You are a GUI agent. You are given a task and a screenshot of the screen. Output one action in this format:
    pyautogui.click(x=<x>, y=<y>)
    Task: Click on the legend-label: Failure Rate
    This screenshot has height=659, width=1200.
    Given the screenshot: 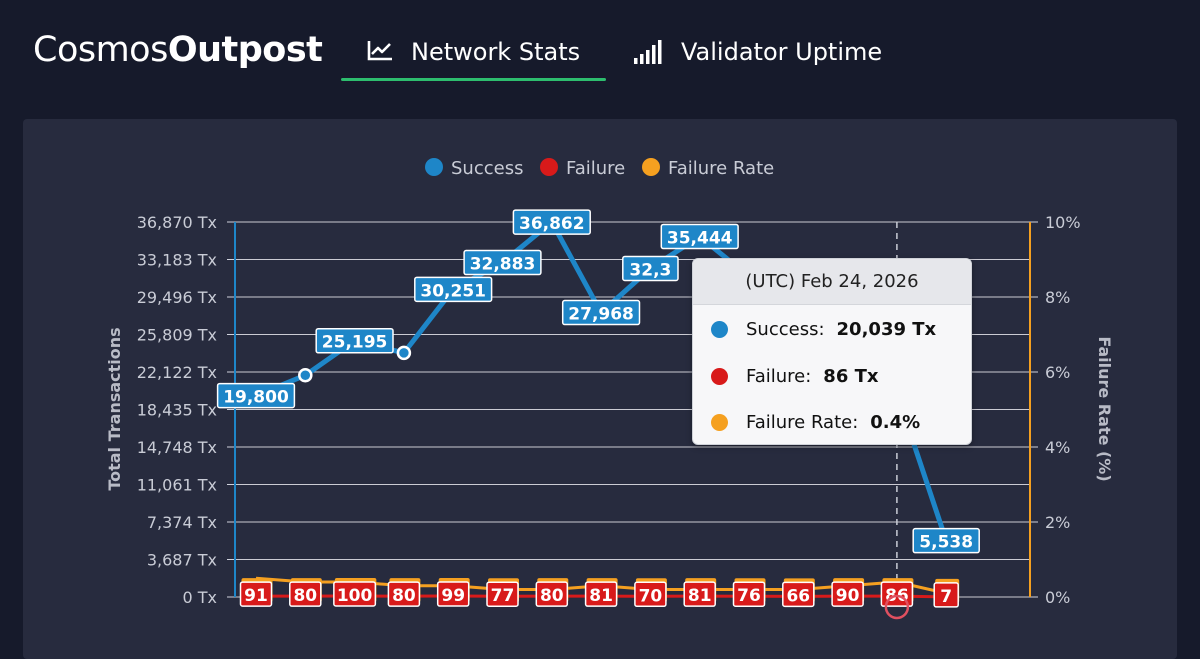 What is the action you would take?
    pyautogui.click(x=721, y=168)
    